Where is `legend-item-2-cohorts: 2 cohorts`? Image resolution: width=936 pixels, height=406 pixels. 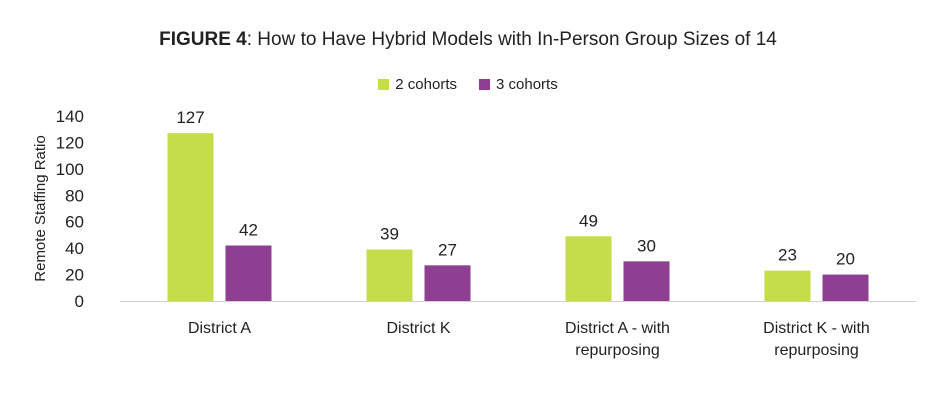 legend-item-2-cohorts: 2 cohorts is located at coordinates (417, 84).